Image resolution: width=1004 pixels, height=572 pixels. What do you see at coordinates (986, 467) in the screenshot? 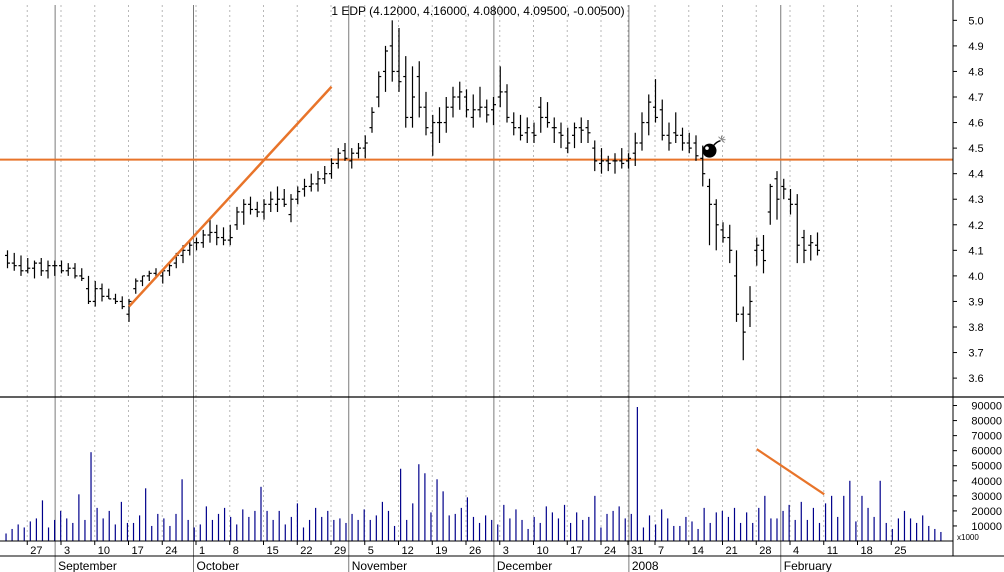
I see `volume-y-tick-label: 50000` at bounding box center [986, 467].